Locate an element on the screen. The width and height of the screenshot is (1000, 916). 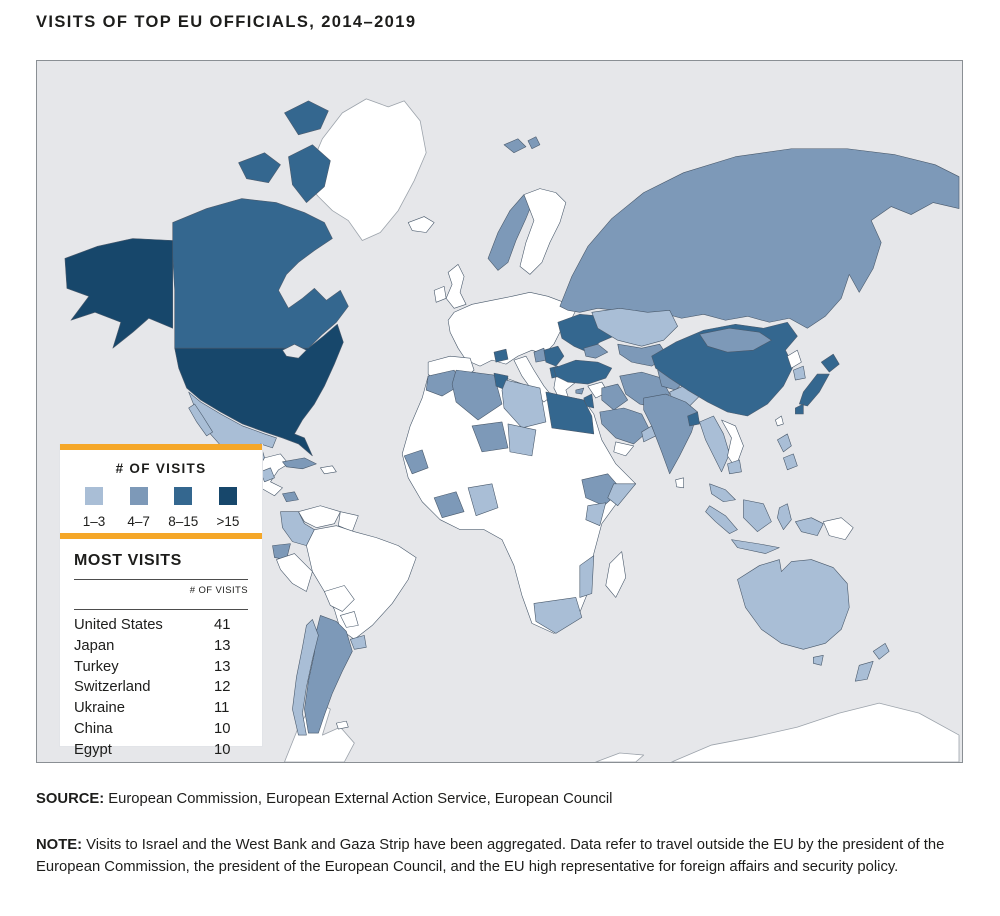
visits-column-header: # OF VISITS is located at coordinates (218, 590).